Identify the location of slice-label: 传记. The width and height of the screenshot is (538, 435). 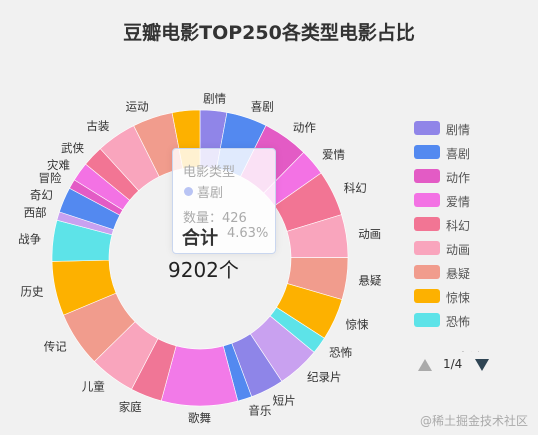
(55, 346).